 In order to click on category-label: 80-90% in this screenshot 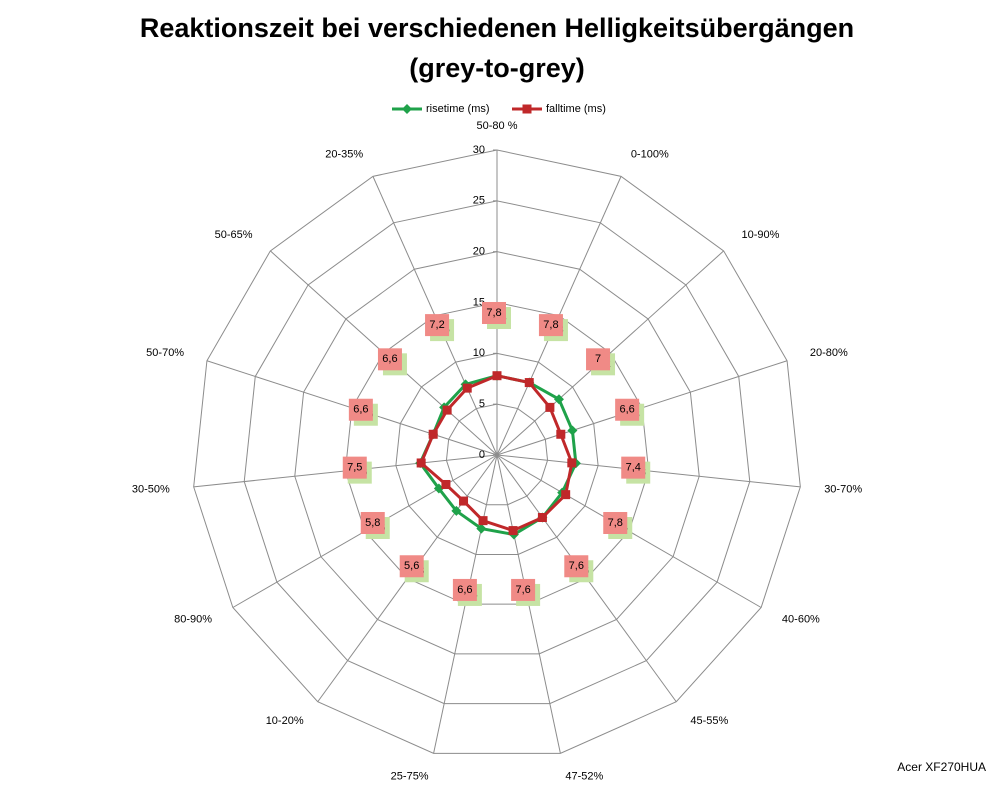, I will do `click(193, 619)`.